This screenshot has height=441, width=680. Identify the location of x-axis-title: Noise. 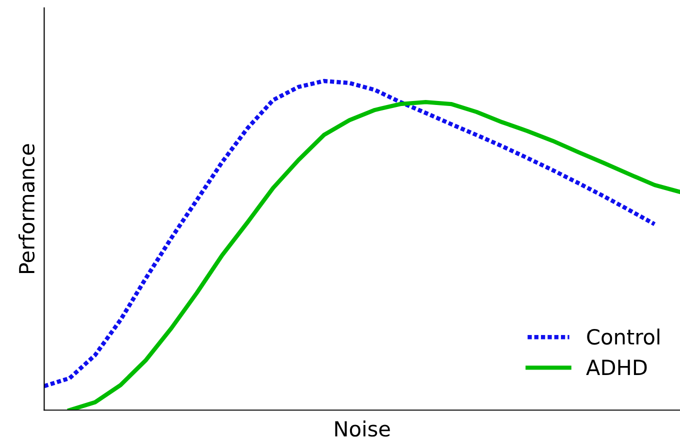
(362, 428).